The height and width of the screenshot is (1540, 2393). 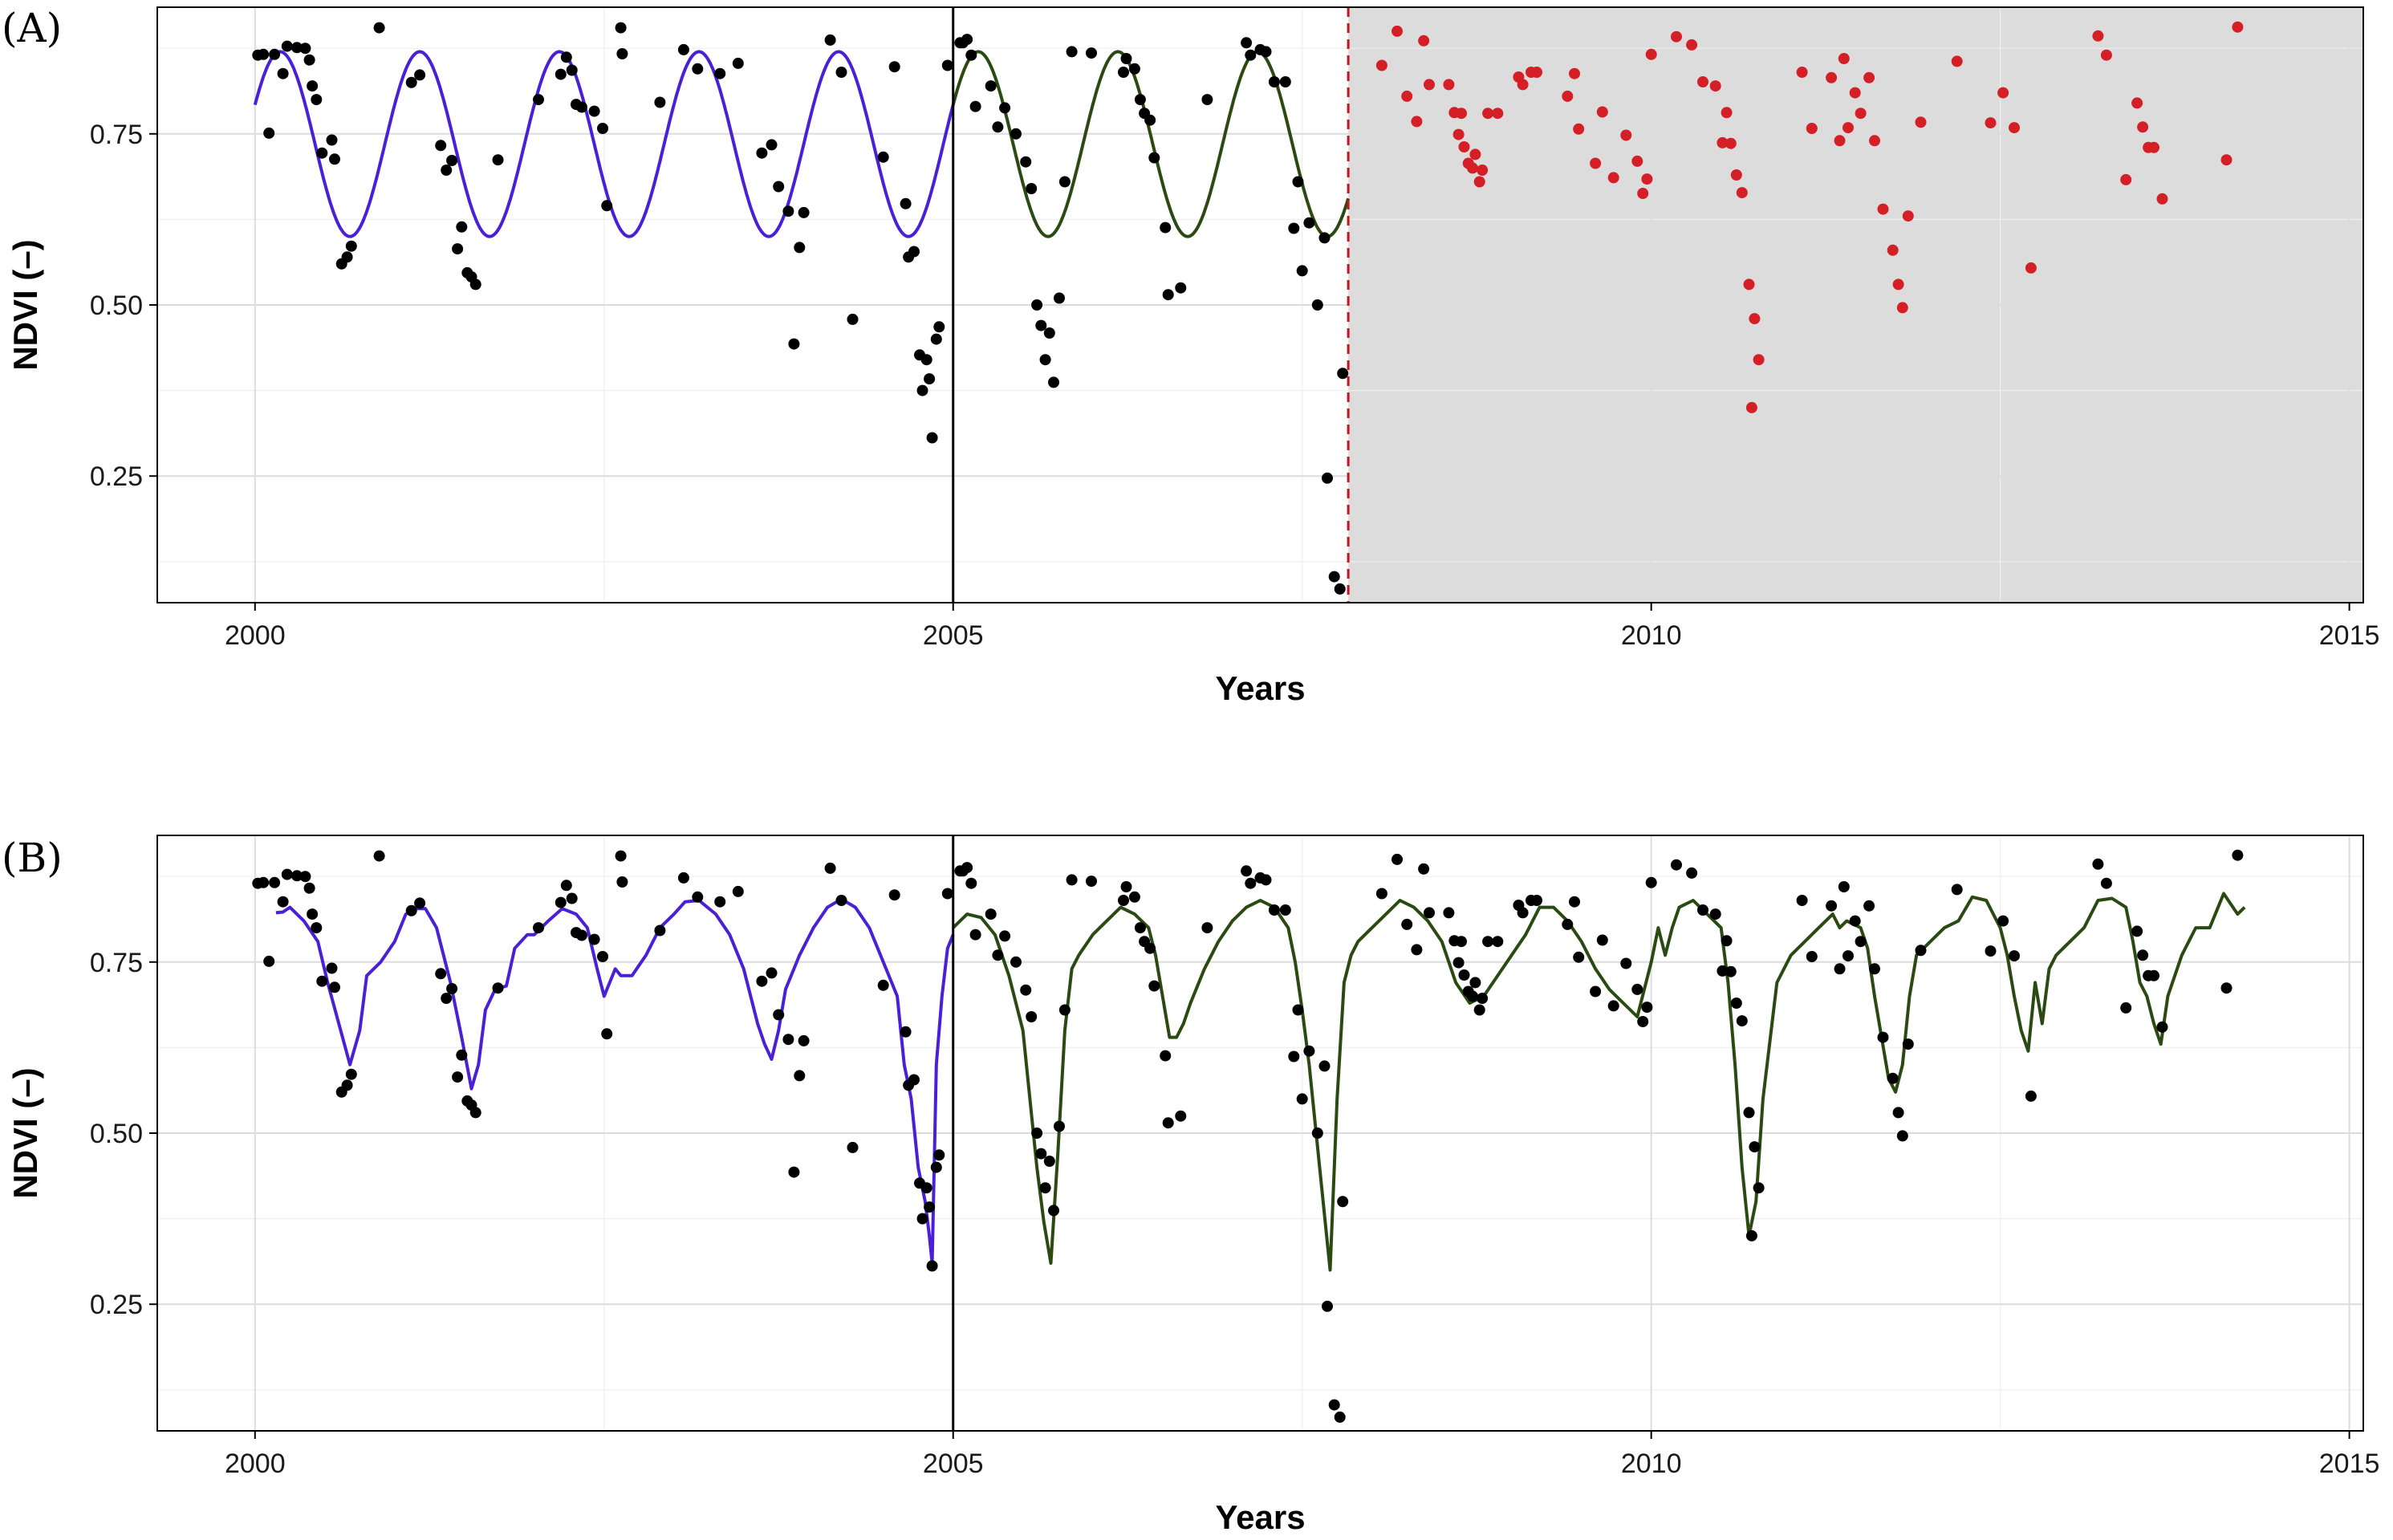 What do you see at coordinates (255, 1464) in the screenshot?
I see `x-tick-label: 2000` at bounding box center [255, 1464].